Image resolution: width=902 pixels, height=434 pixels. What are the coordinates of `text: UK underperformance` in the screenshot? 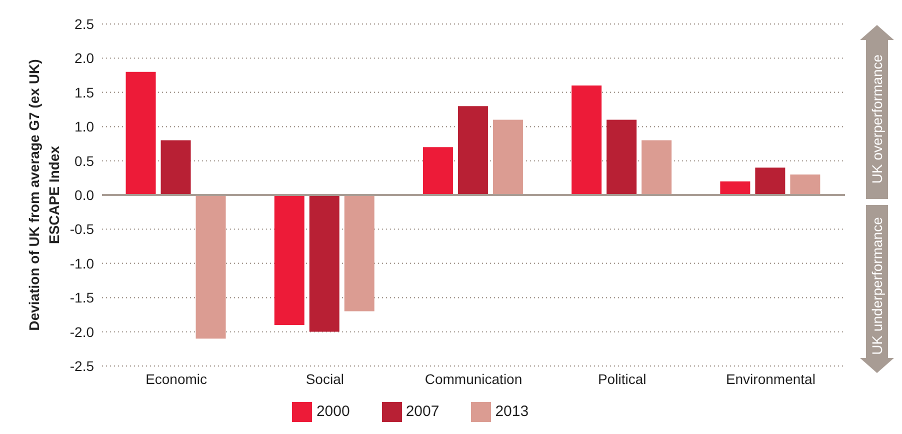 It's located at (877, 285).